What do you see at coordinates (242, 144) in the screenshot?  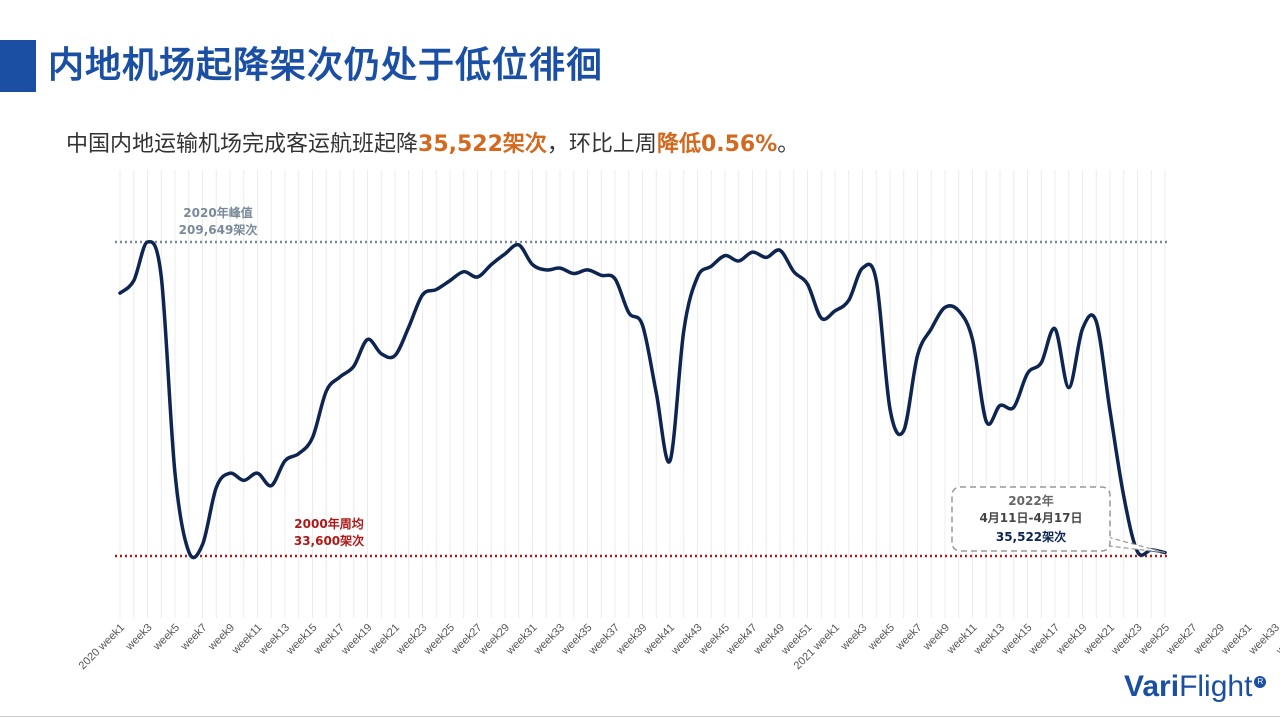 I see `subtitle-prefix: 中国内地运输机场完成客运航班起降` at bounding box center [242, 144].